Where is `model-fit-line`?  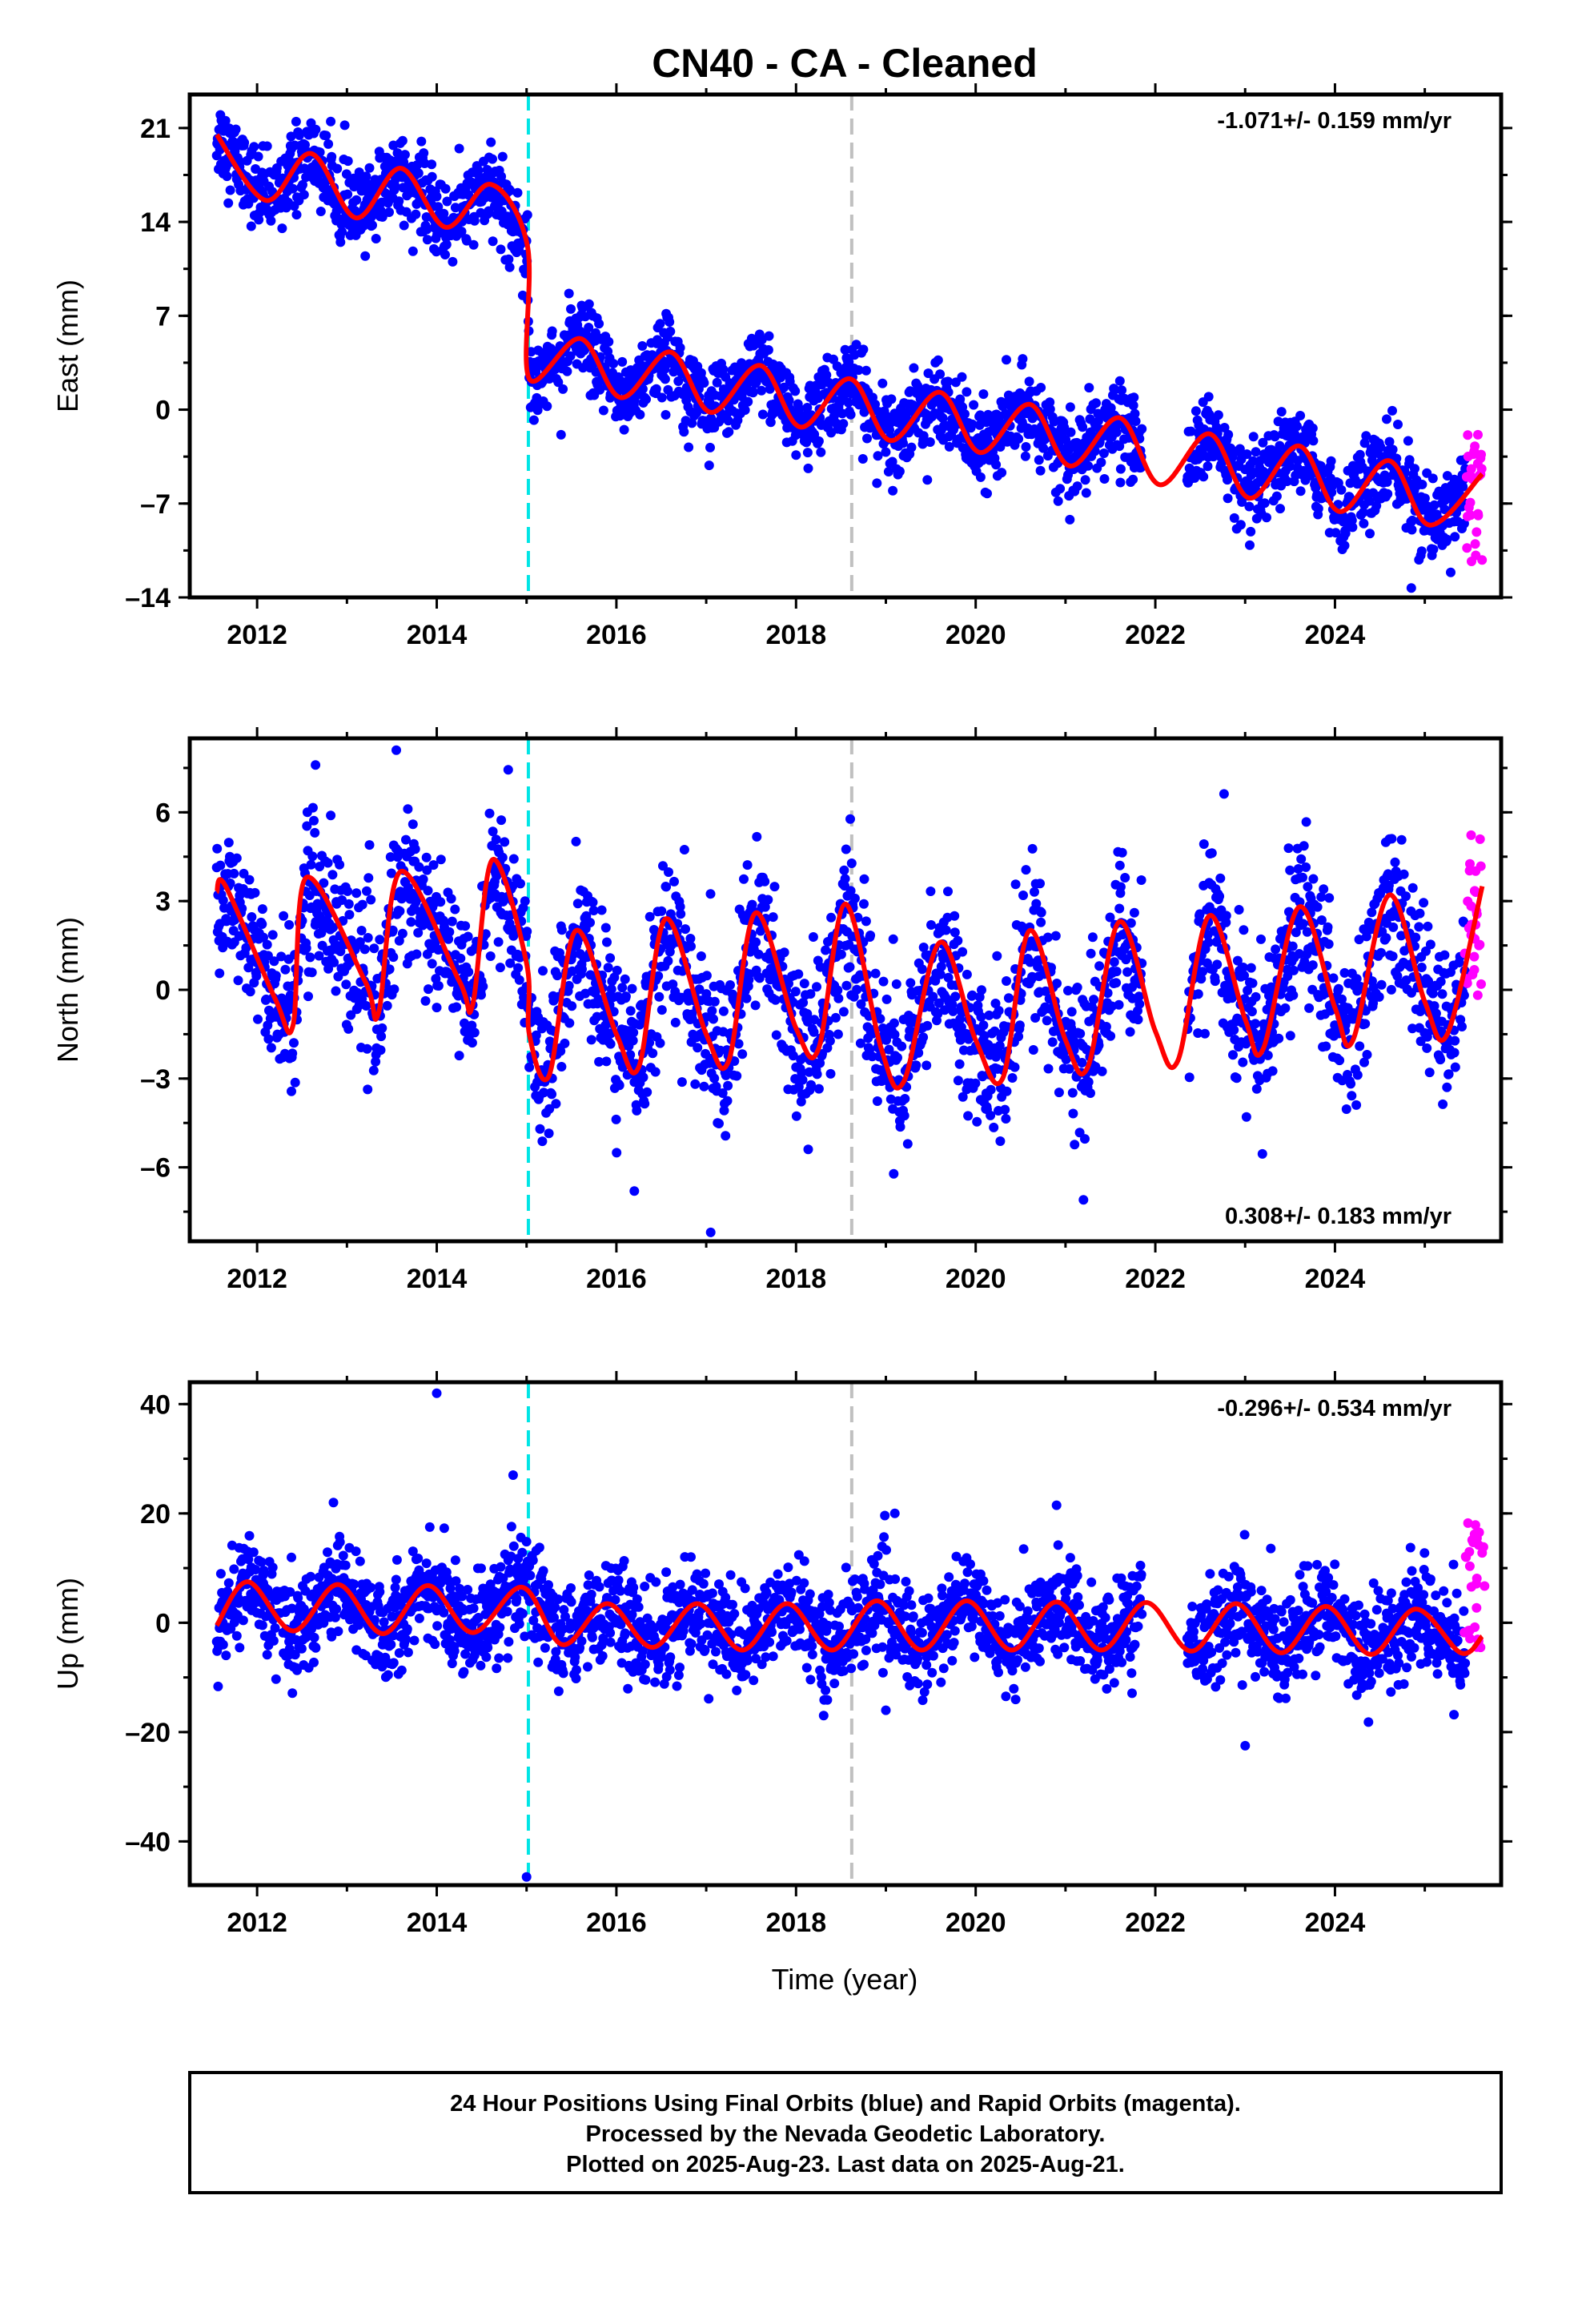 model-fit-line is located at coordinates (849, 974).